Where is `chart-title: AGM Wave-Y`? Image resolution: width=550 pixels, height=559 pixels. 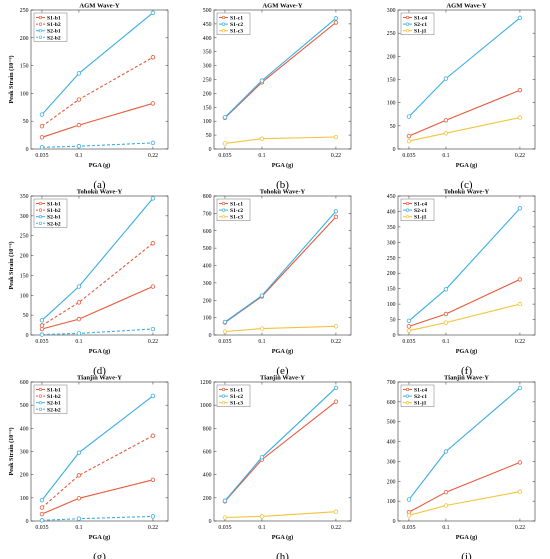 chart-title: AGM Wave-Y is located at coordinates (466, 6).